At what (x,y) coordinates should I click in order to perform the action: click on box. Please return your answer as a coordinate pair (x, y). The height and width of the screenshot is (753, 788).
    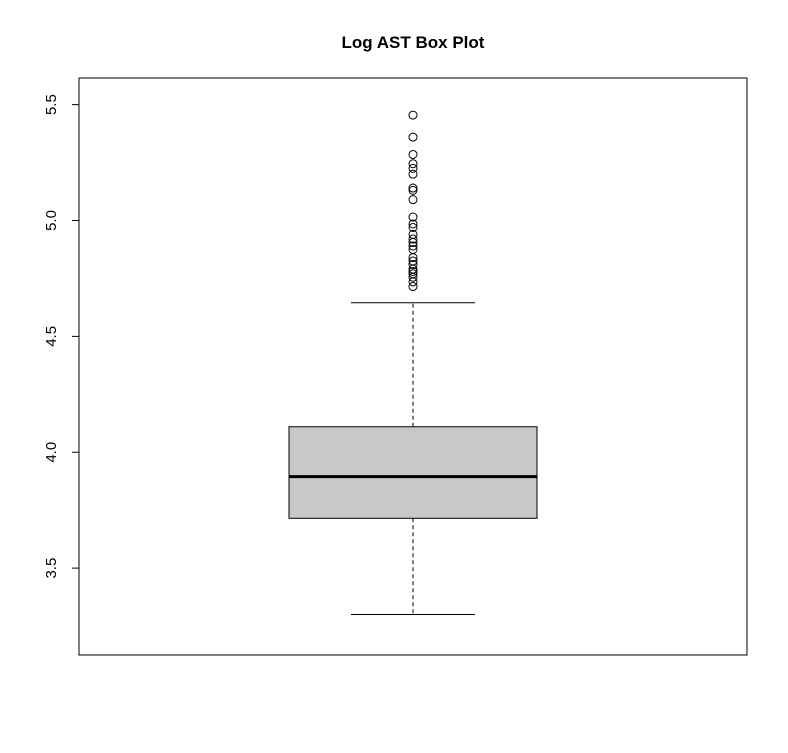
    Looking at the image, I should click on (413, 458).